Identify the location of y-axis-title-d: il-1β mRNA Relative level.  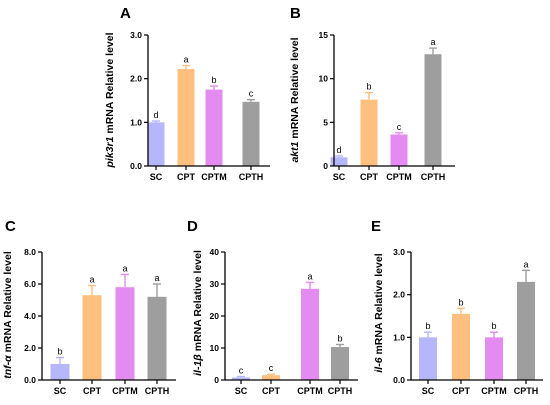
(198, 313).